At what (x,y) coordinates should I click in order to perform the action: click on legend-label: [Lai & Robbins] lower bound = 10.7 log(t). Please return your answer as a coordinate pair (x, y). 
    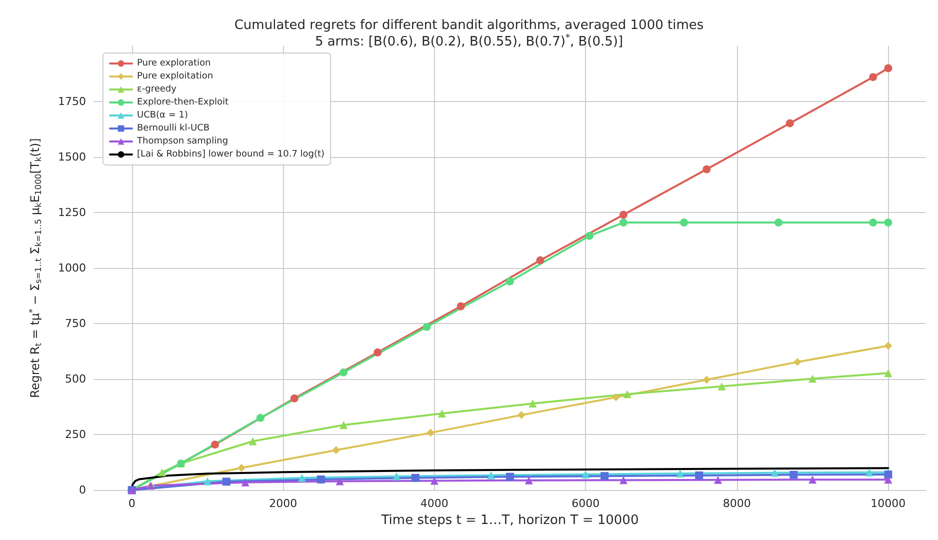
    Looking at the image, I should click on (231, 155).